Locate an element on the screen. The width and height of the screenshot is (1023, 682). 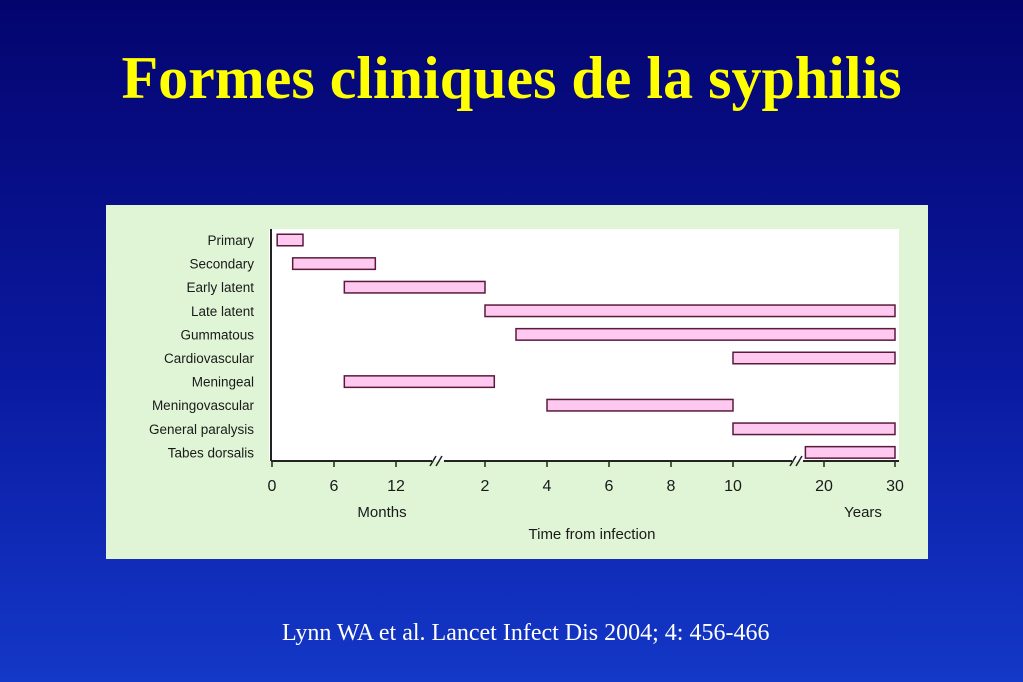
x-tick-label: 8 is located at coordinates (671, 486).